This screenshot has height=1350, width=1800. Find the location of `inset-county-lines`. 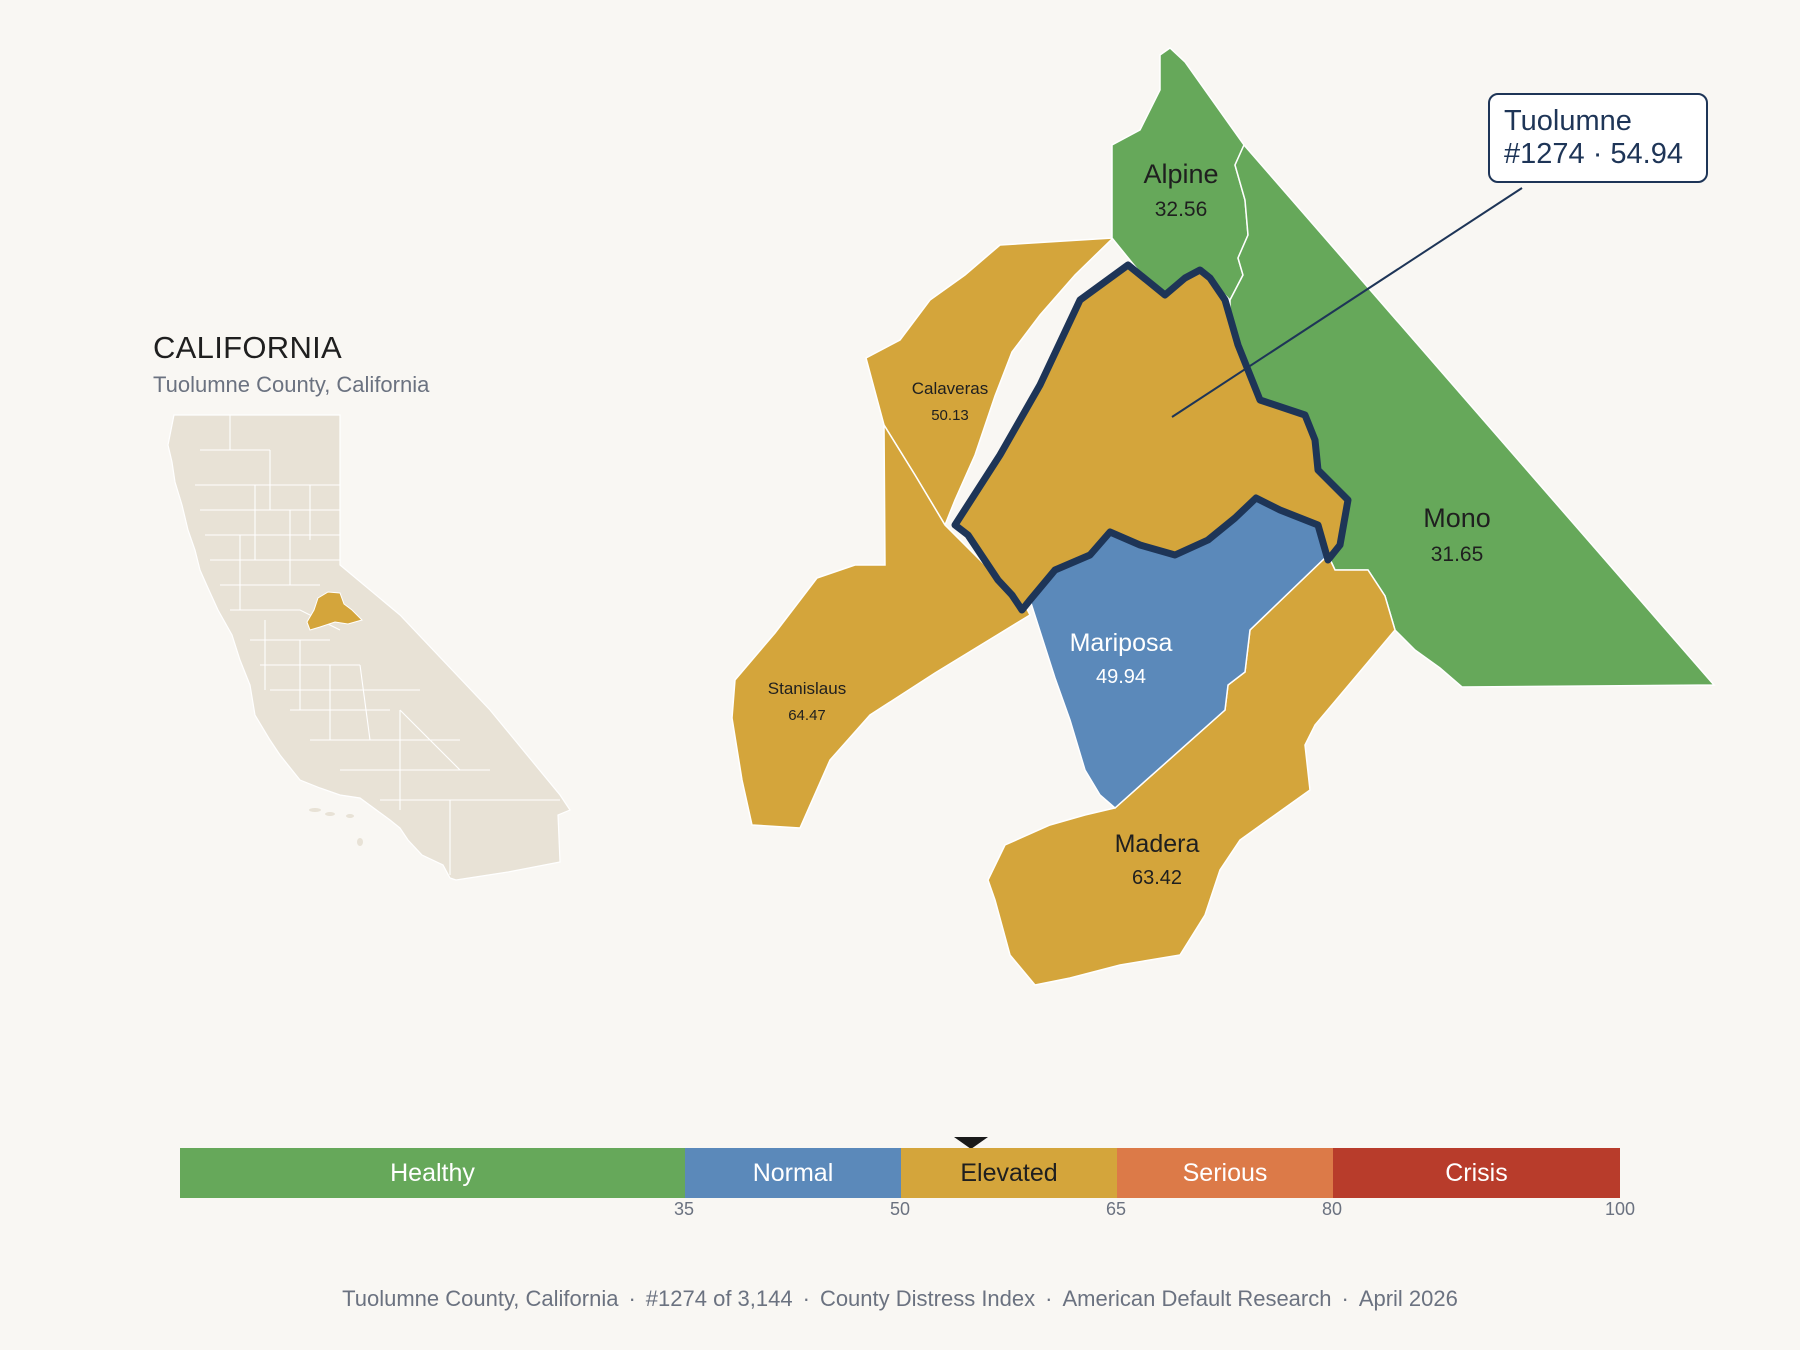

inset-county-lines is located at coordinates (377, 645).